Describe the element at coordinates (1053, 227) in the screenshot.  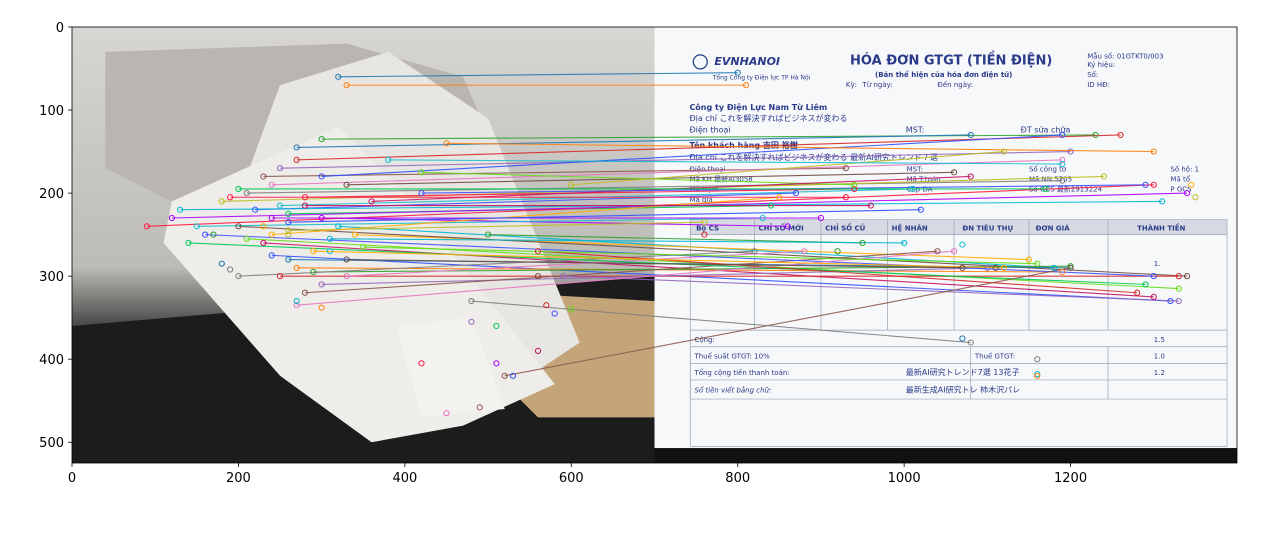
I see `table-header-unit-price: ĐƠN GIÁ` at that location.